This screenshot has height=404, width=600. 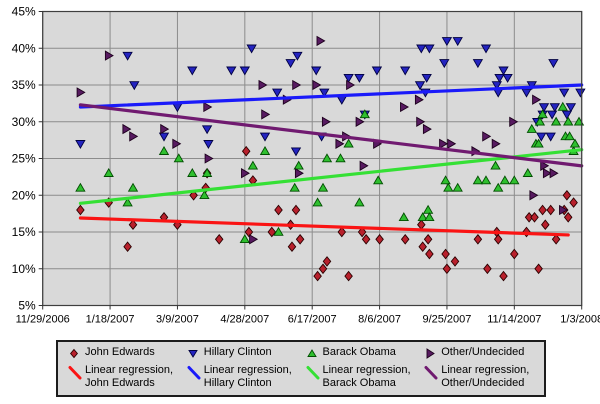 What do you see at coordinates (359, 352) in the screenshot?
I see `legend-series-label: Barack Obama` at bounding box center [359, 352].